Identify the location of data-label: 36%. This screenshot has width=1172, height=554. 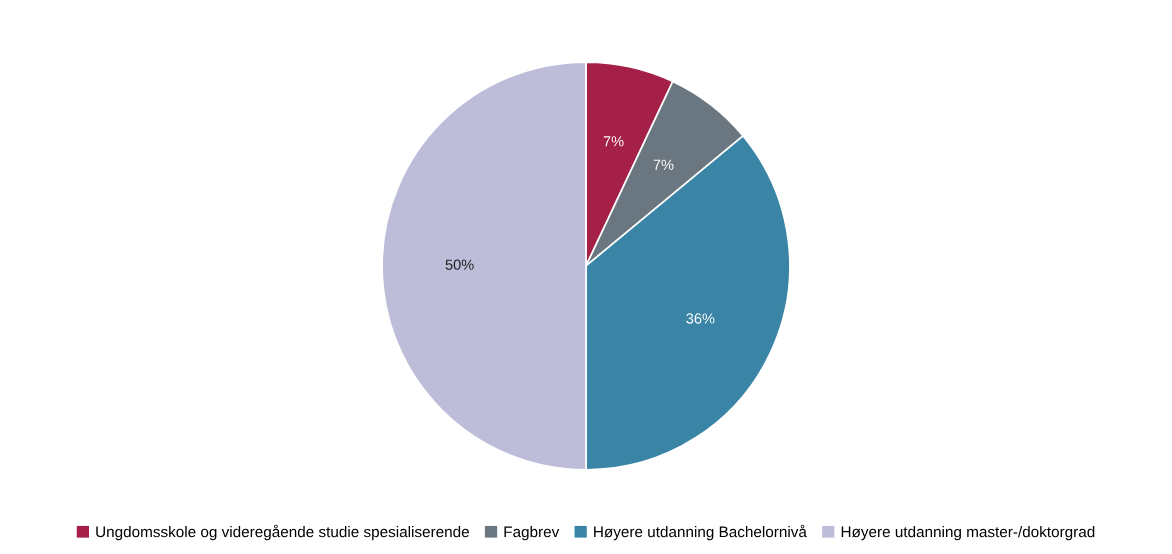
(700, 318).